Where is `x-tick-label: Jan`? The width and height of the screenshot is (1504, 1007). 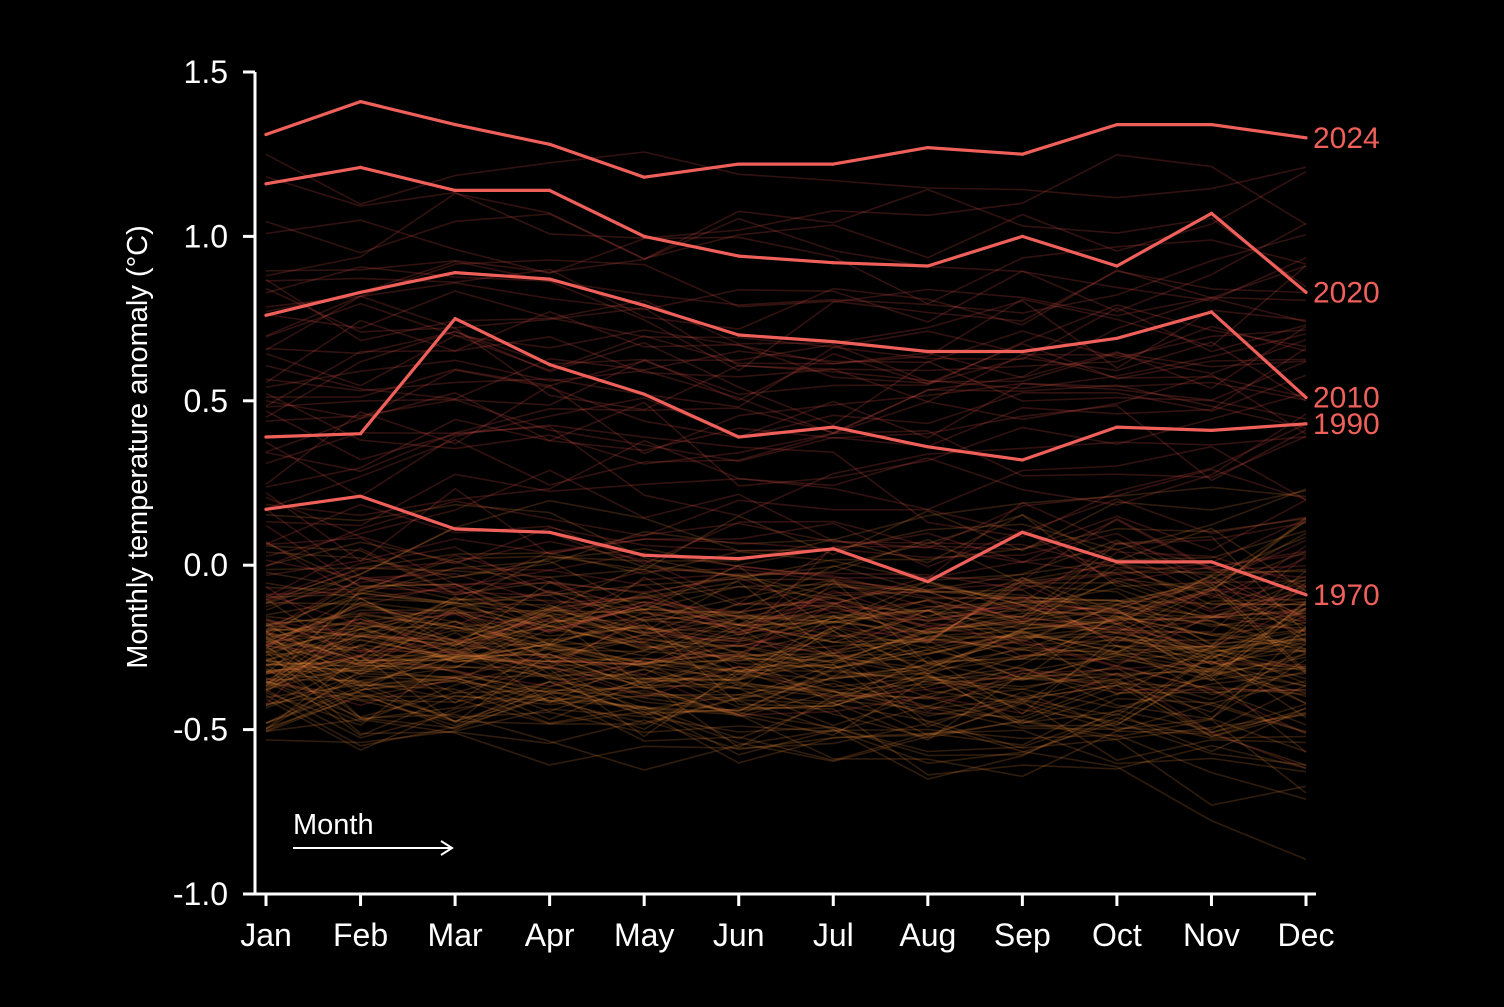
x-tick-label: Jan is located at coordinates (266, 935).